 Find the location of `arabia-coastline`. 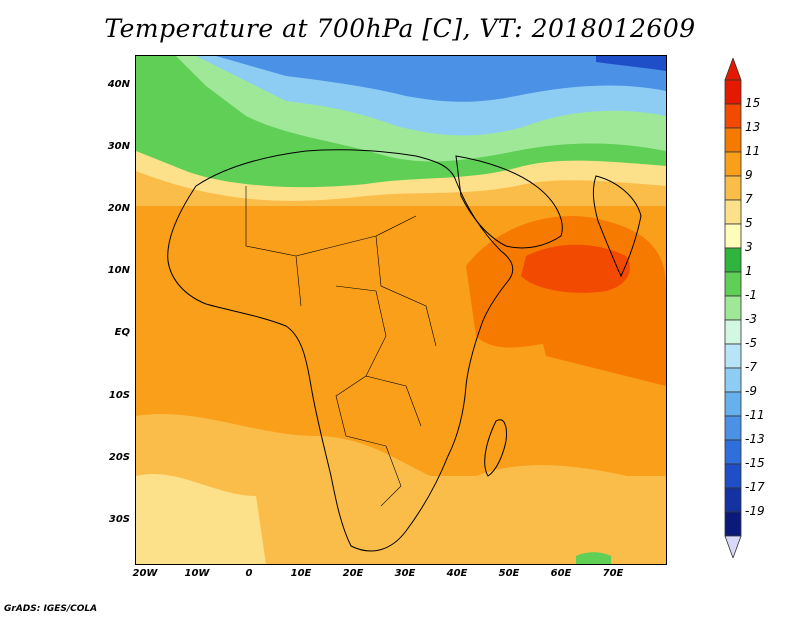

arabia-coastline is located at coordinates (509, 202).